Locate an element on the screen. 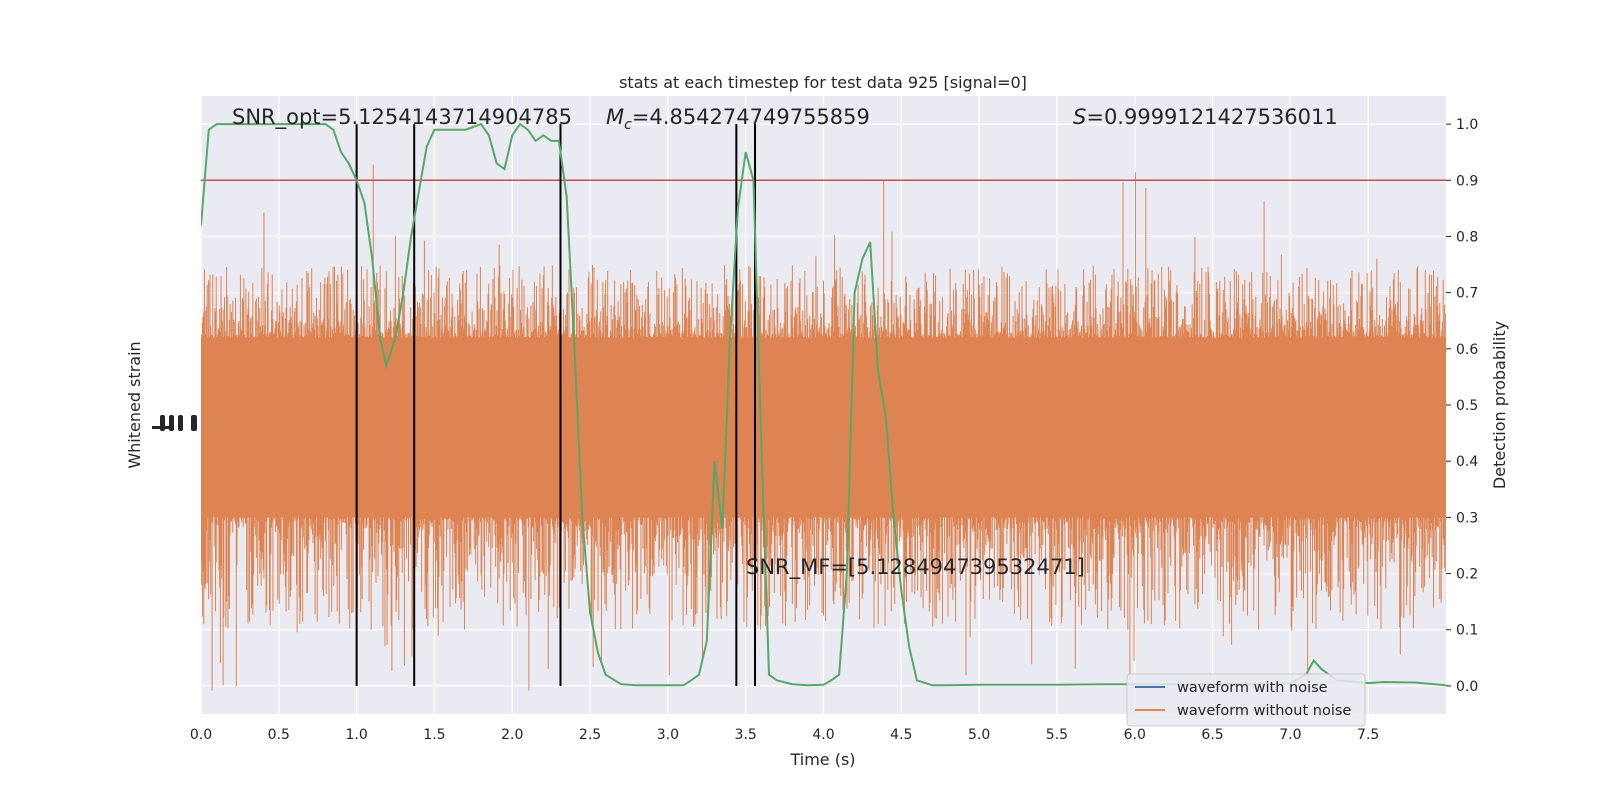 This screenshot has height=800, width=1600. legend-box is located at coordinates (1246, 700).